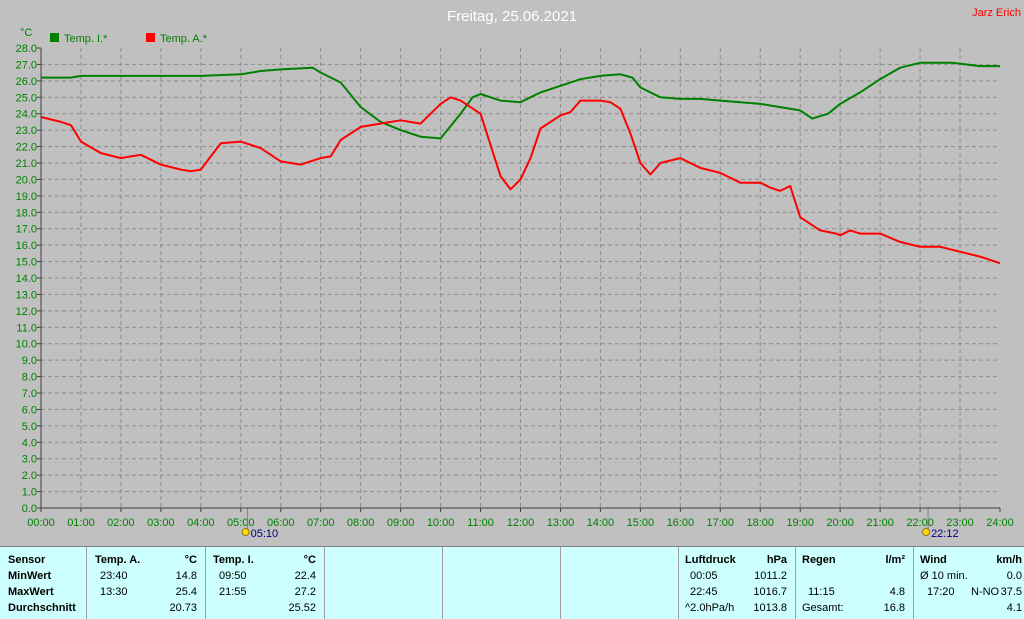 This screenshot has width=1024, height=619. Describe the element at coordinates (42, 608) in the screenshot. I see `row-label-average: Durchschnitt` at that location.